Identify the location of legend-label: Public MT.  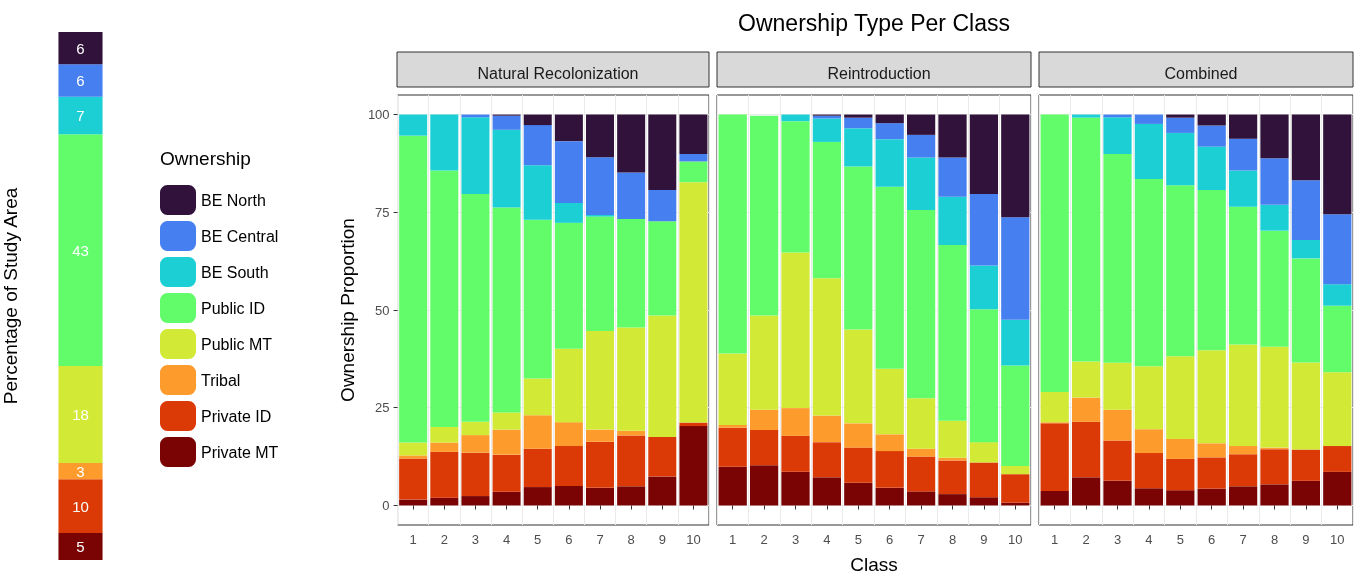
(237, 344).